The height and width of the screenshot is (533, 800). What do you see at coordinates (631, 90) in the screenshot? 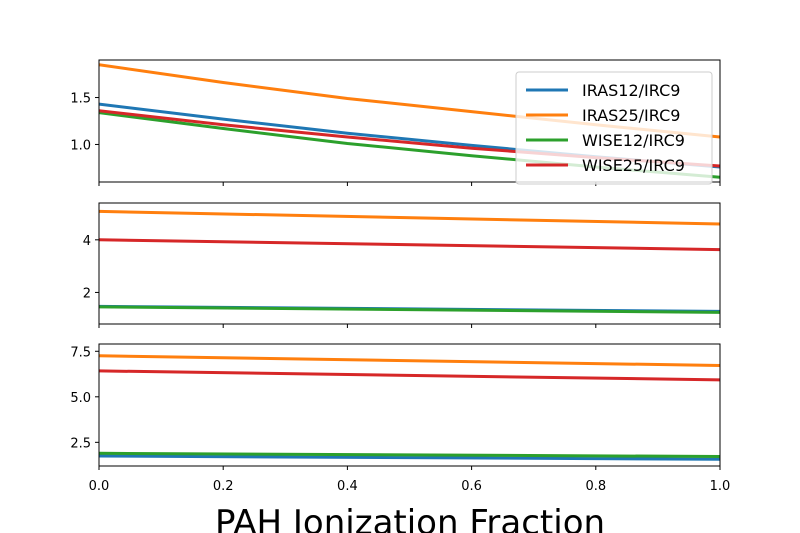
I see `legend-label-iras12-irc9: IRAS12/IRC9` at bounding box center [631, 90].